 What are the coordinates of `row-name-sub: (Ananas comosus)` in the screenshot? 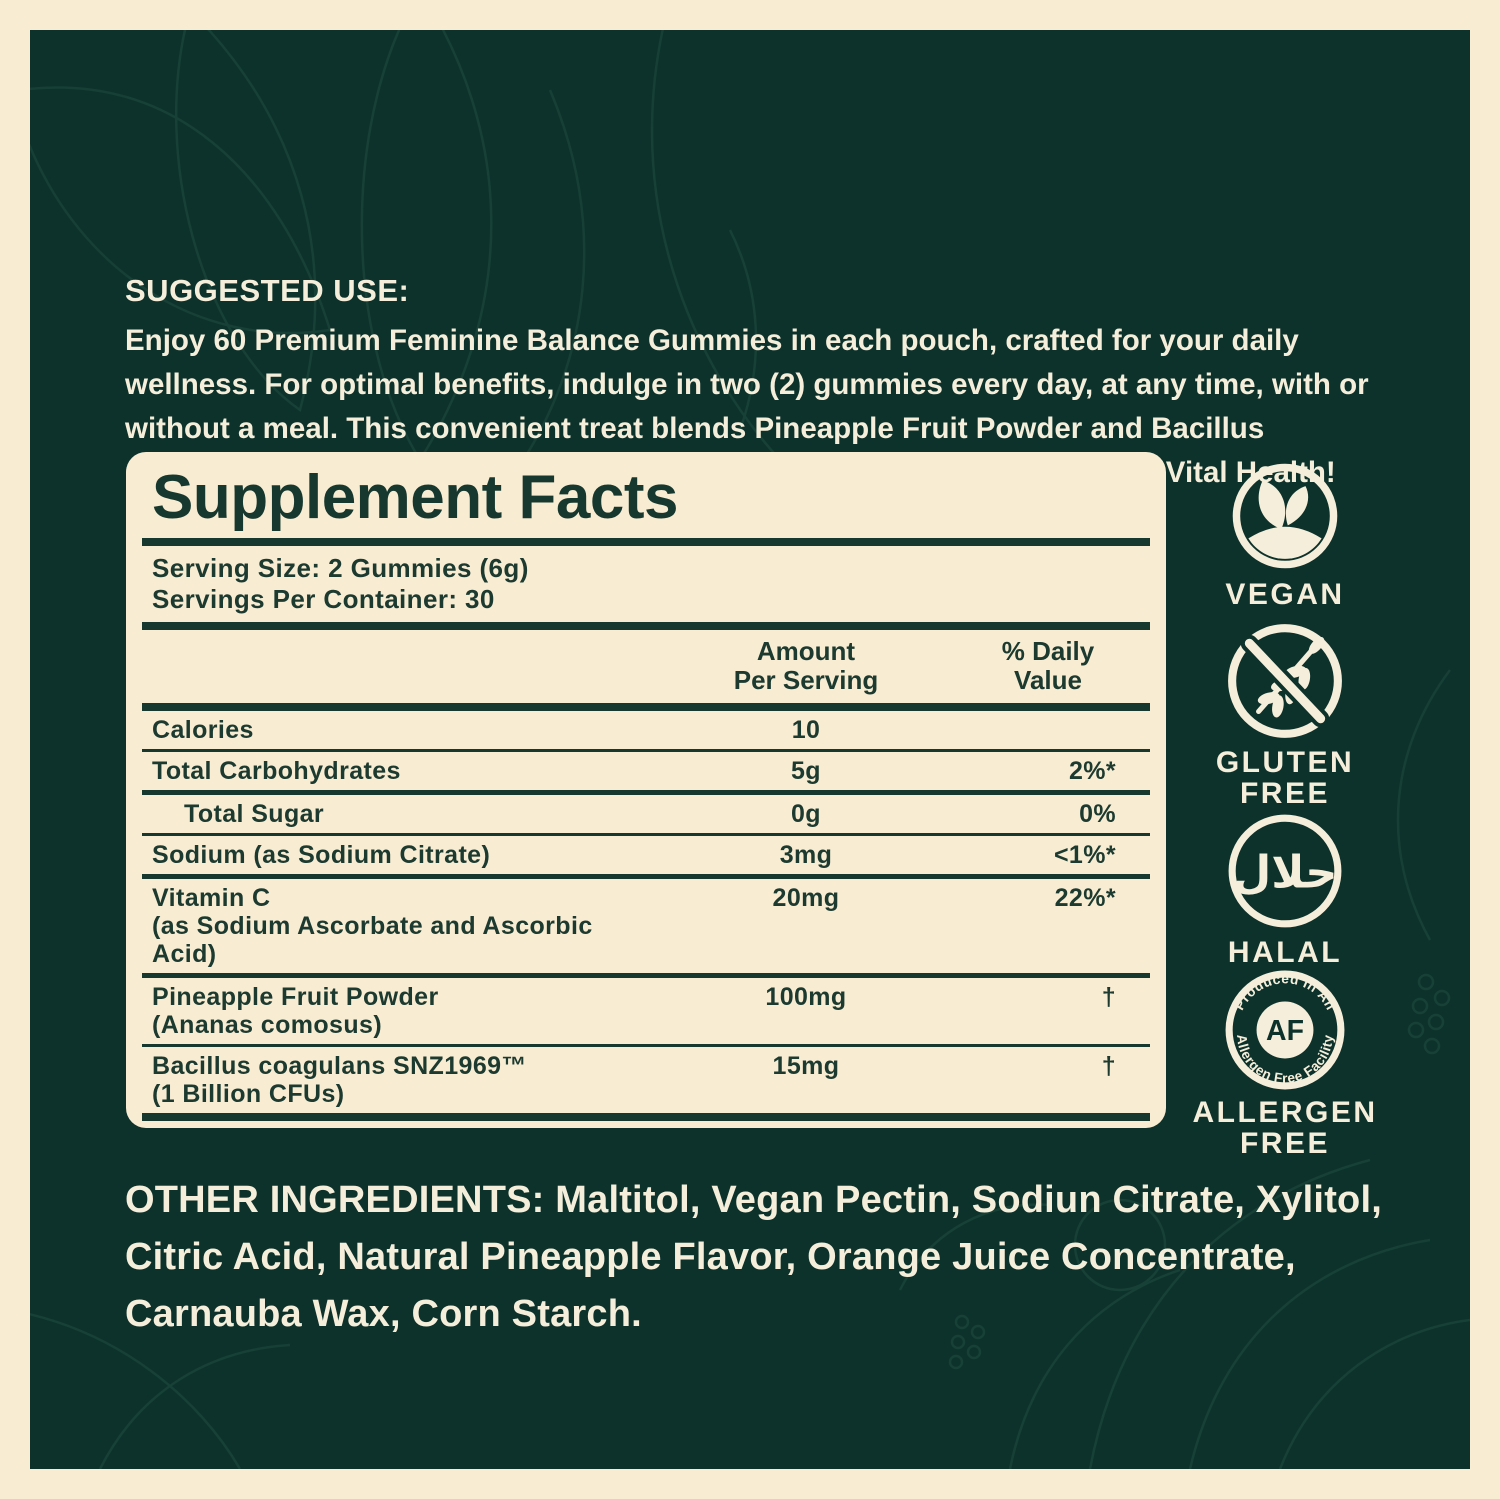 It's located at (267, 1025).